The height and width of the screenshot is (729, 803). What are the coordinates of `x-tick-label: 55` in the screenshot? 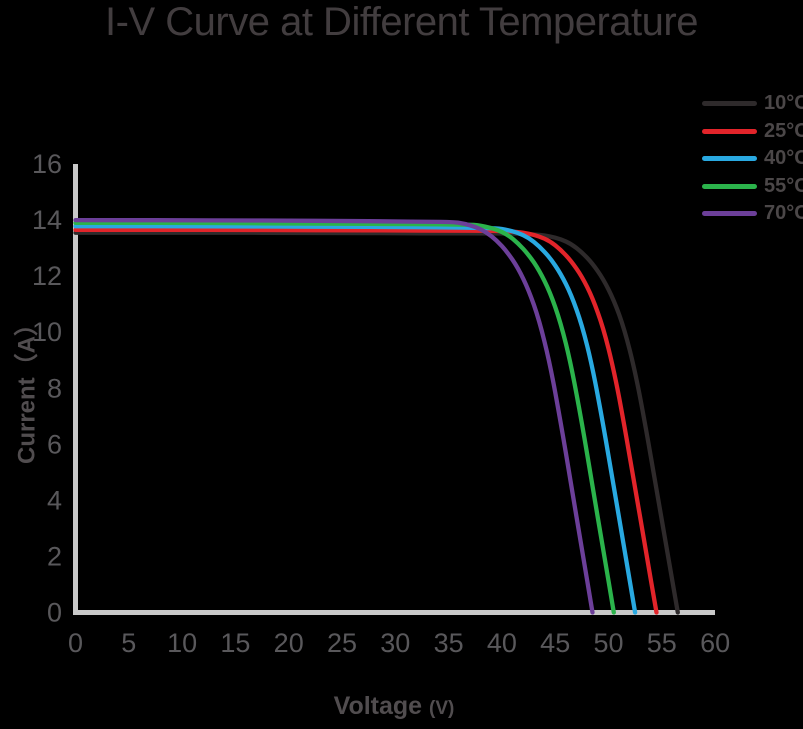 It's located at (662, 643).